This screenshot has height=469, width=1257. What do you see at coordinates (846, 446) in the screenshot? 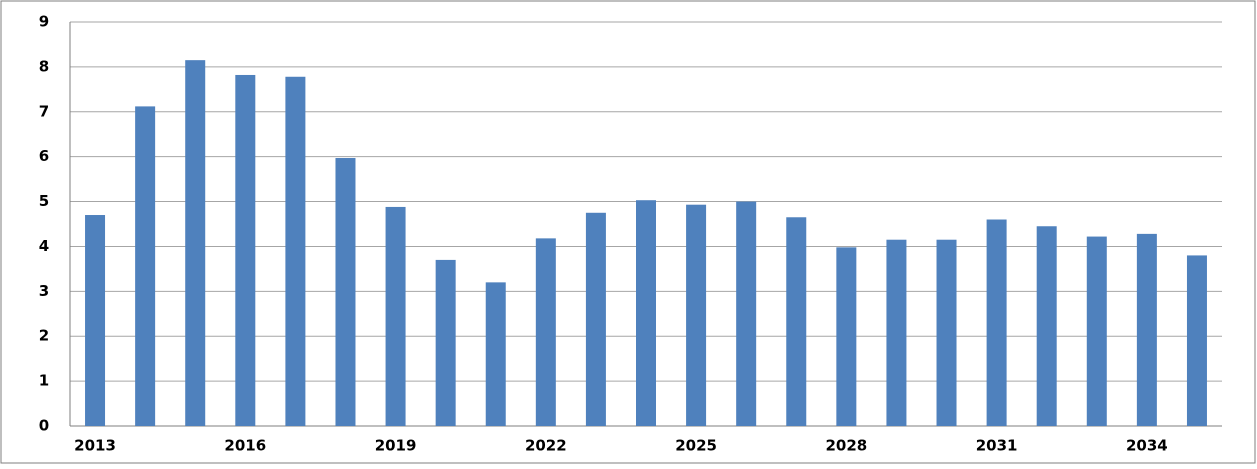
I see `x-tick-label: 2028` at bounding box center [846, 446].